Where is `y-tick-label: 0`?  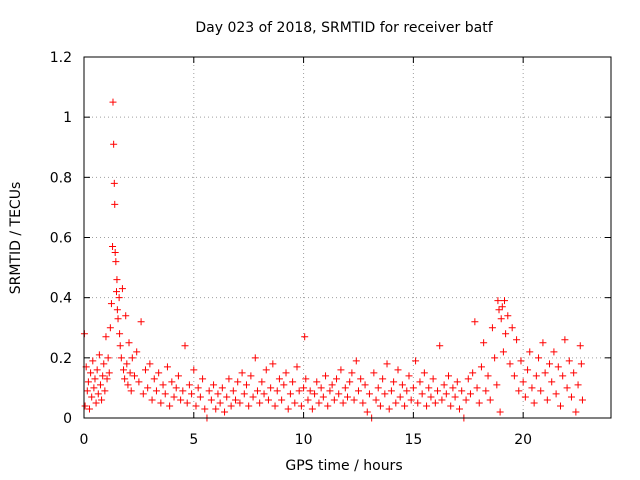
y-tick-label: 0 is located at coordinates (67, 419).